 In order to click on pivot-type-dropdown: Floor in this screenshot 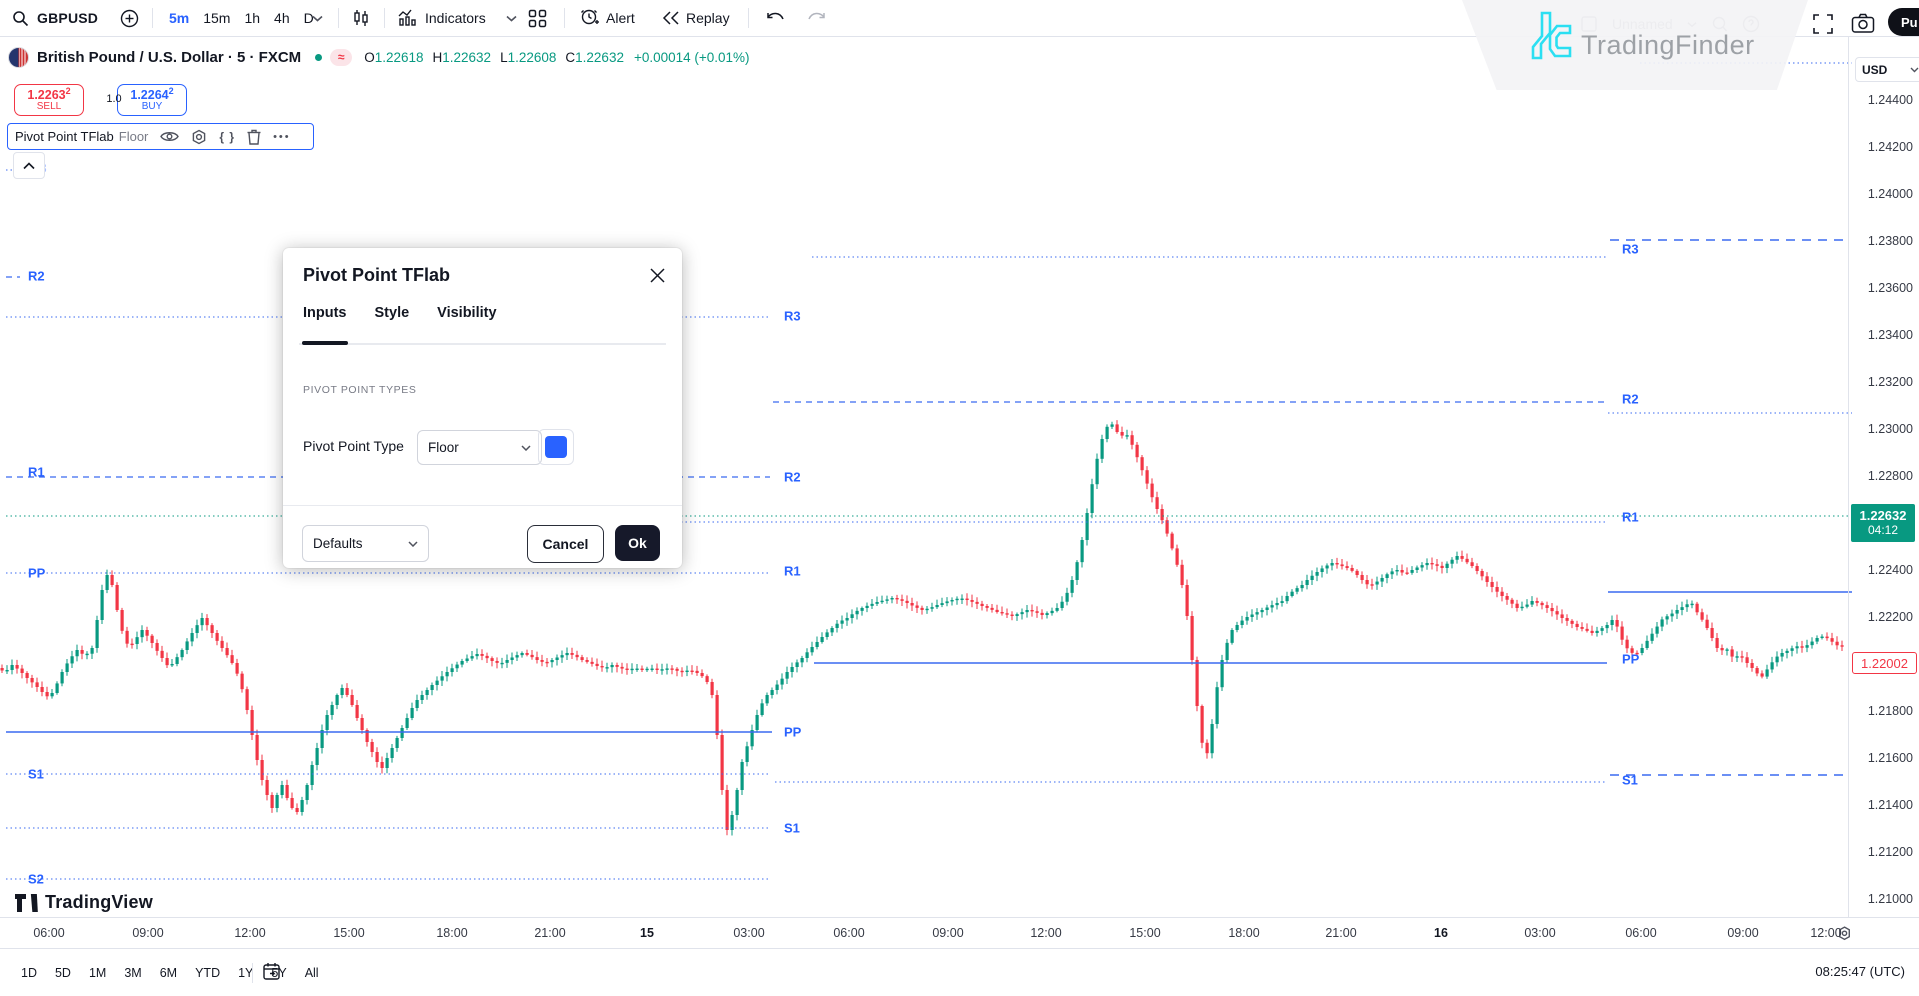, I will do `click(479, 447)`.